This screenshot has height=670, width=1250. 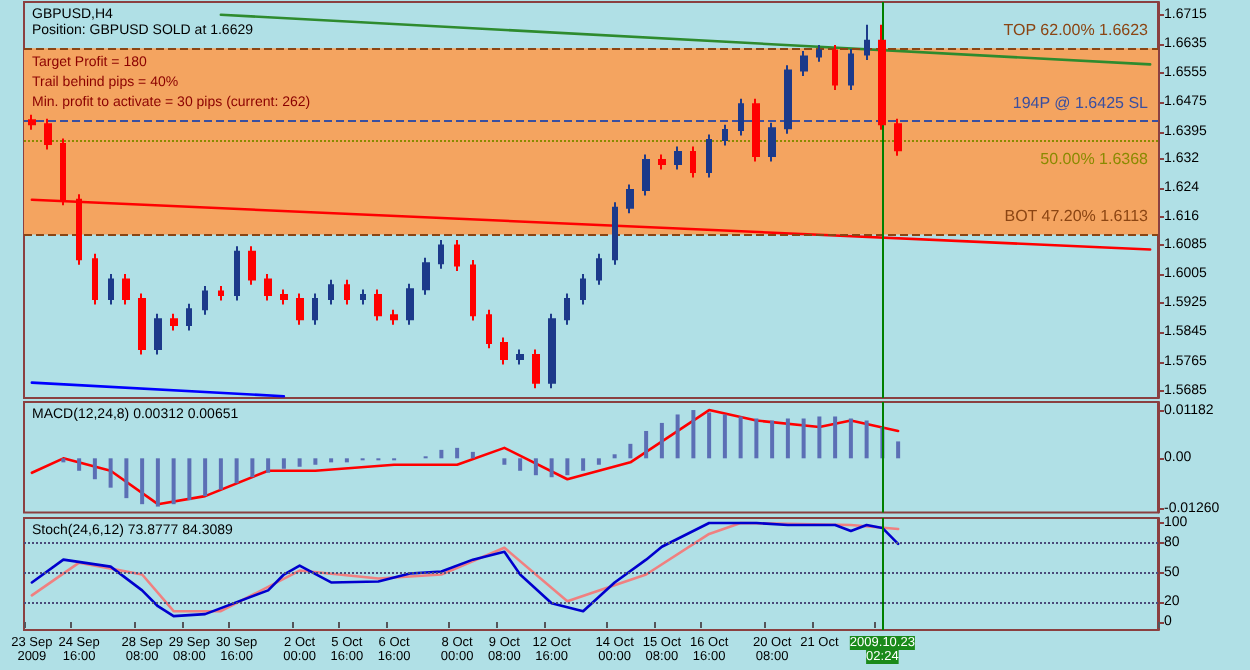 I want to click on ref-line-label: 194P @ 1.6425 SL, so click(x=1081, y=102).